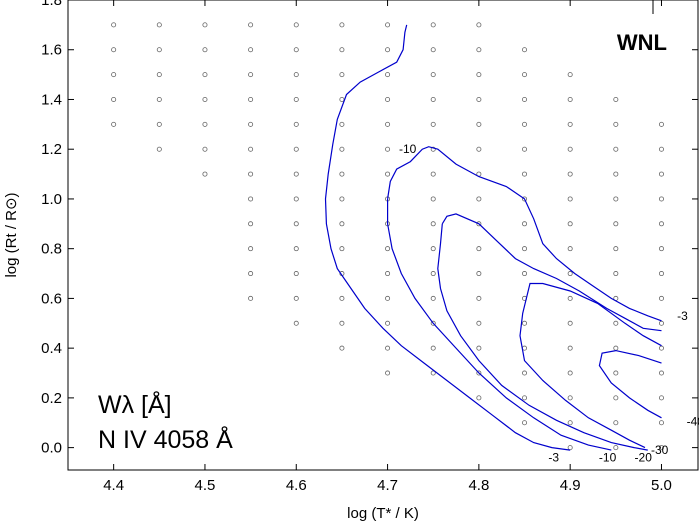 Image resolution: width=699 pixels, height=526 pixels. What do you see at coordinates (608, 458) in the screenshot?
I see `contour-label: -10` at bounding box center [608, 458].